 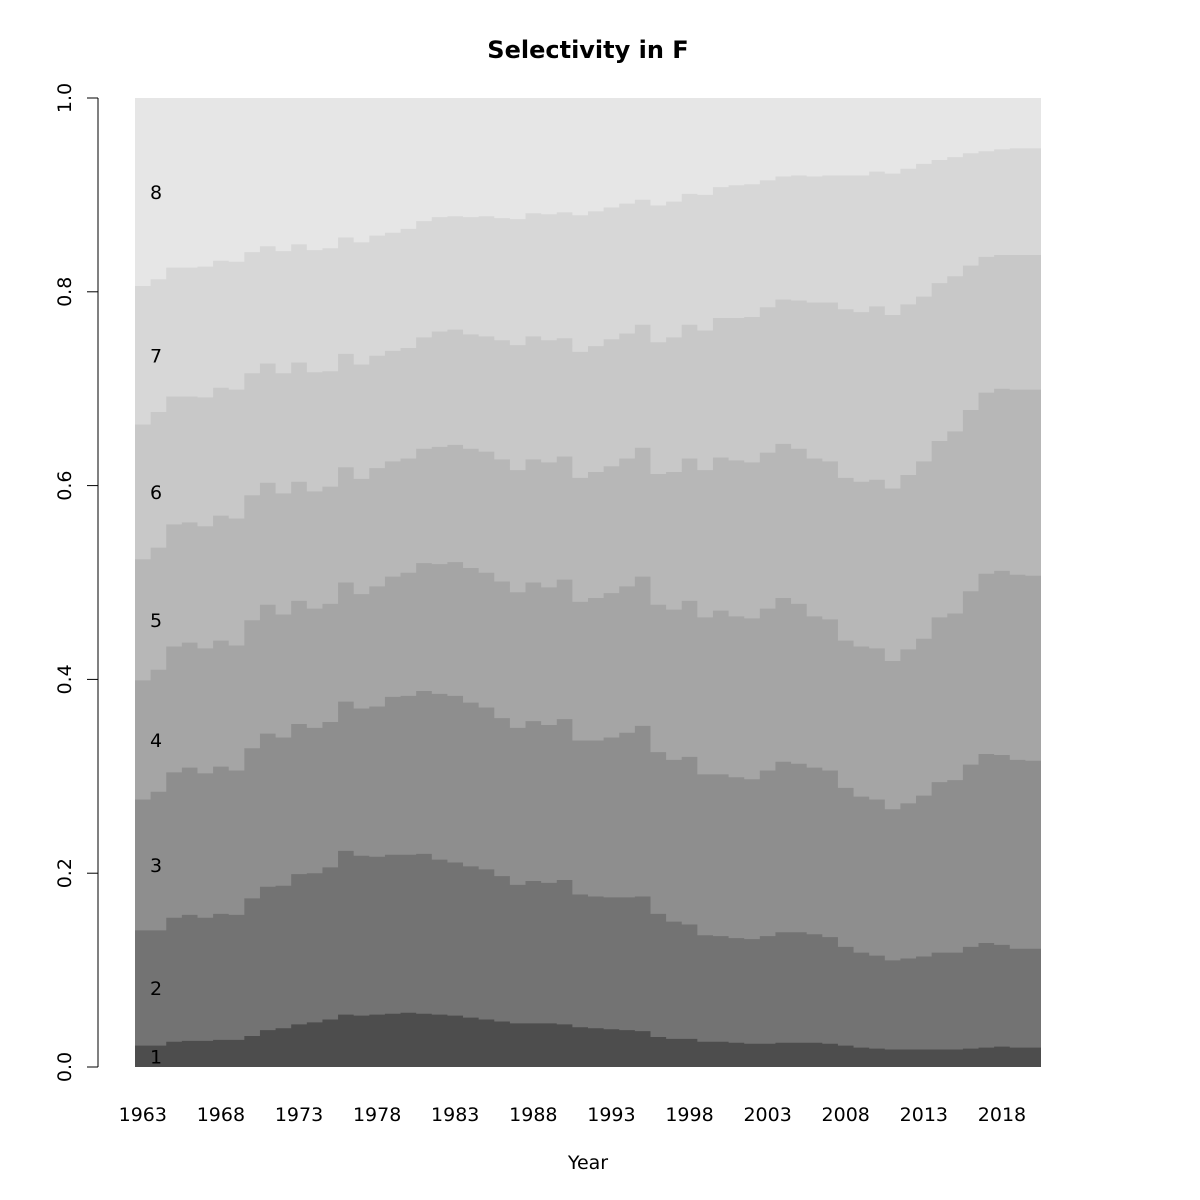 What do you see at coordinates (1002, 1115) in the screenshot?
I see `x-tick-label: 2018` at bounding box center [1002, 1115].